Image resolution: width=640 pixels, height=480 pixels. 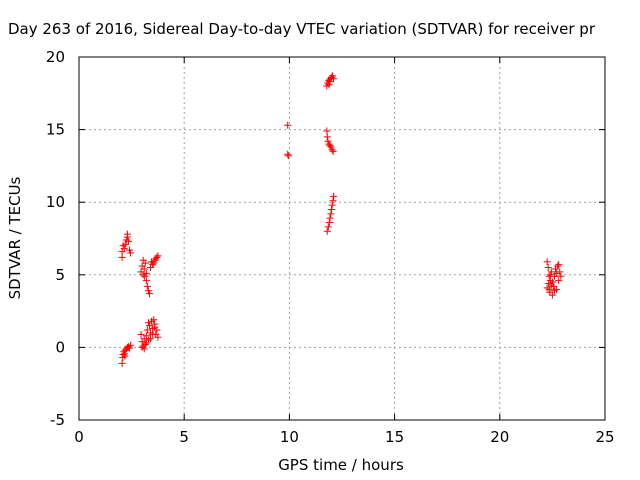 What do you see at coordinates (184, 437) in the screenshot?
I see `x-tick-label: 5` at bounding box center [184, 437].